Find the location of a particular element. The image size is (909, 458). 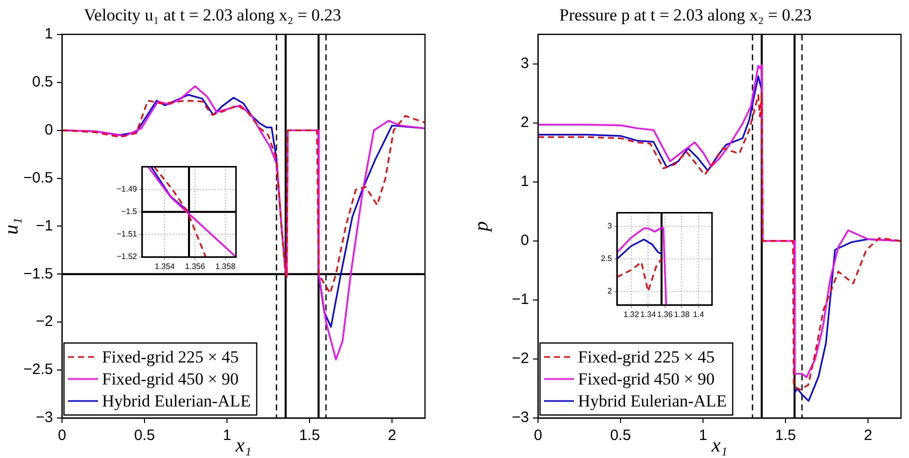

x-tick-label: 1.356 is located at coordinates (195, 267).